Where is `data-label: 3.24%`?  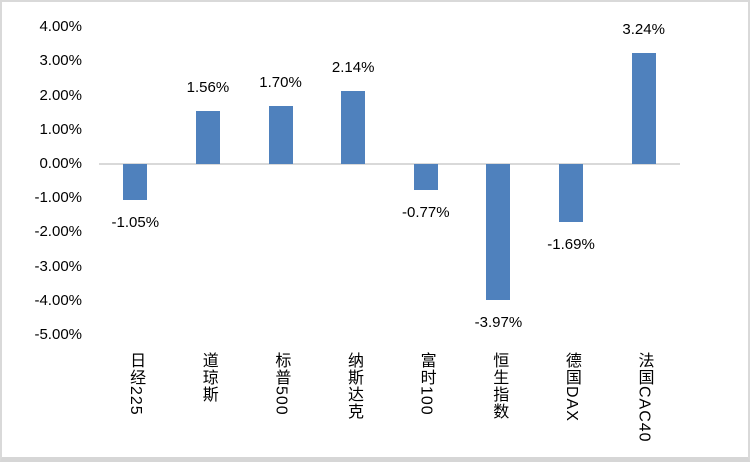 data-label: 3.24% is located at coordinates (643, 30).